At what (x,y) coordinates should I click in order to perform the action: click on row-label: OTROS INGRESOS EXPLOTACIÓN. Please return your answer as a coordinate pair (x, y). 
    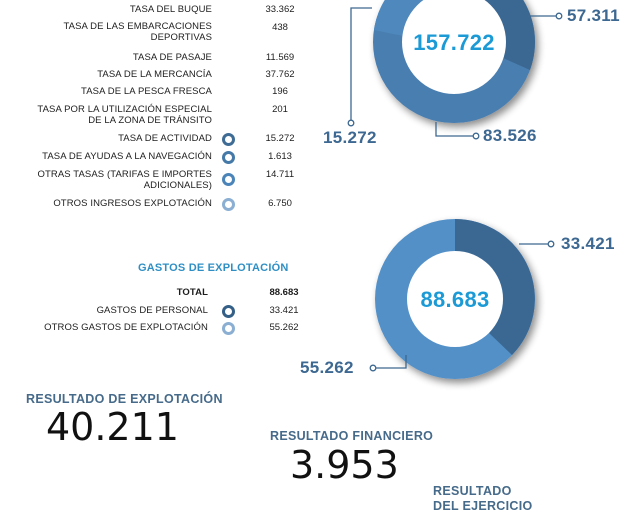
    Looking at the image, I should click on (132, 203).